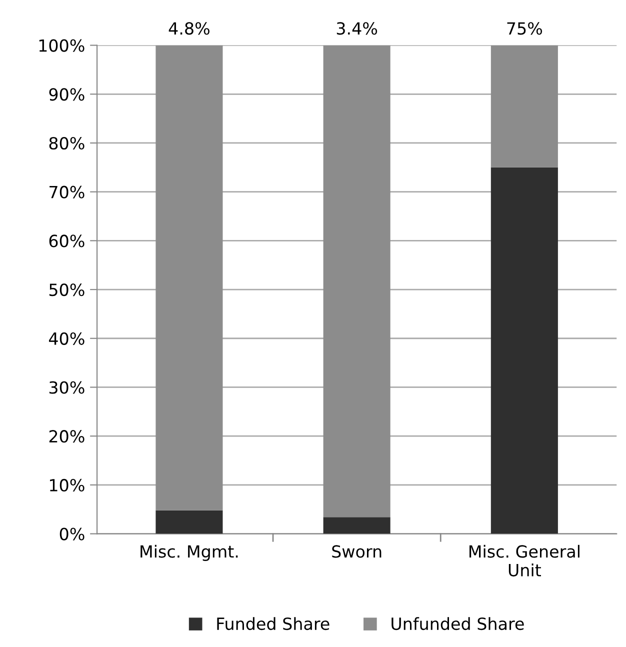 The image size is (626, 647). What do you see at coordinates (66, 289) in the screenshot?
I see `y-tick-label: 50%` at bounding box center [66, 289].